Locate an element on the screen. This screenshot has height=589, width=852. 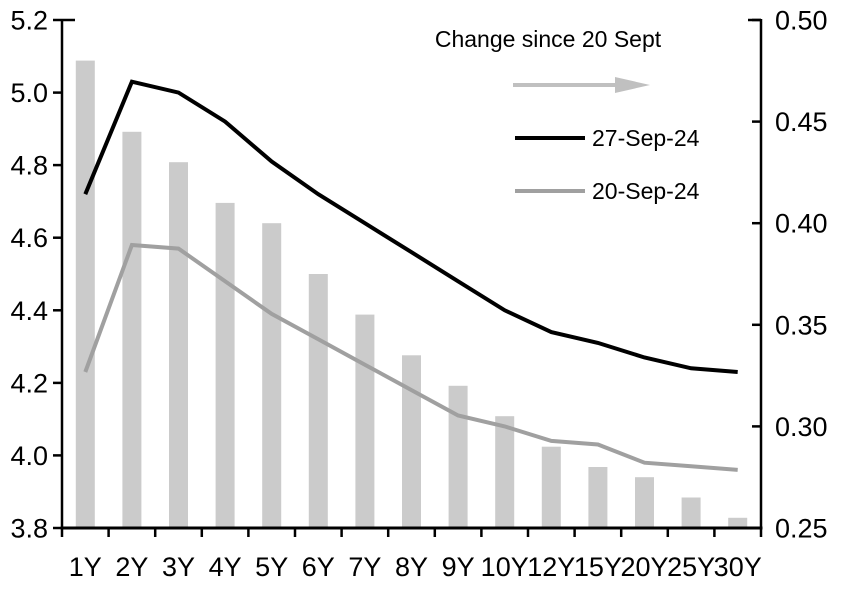
bar-10Y is located at coordinates (505, 472).